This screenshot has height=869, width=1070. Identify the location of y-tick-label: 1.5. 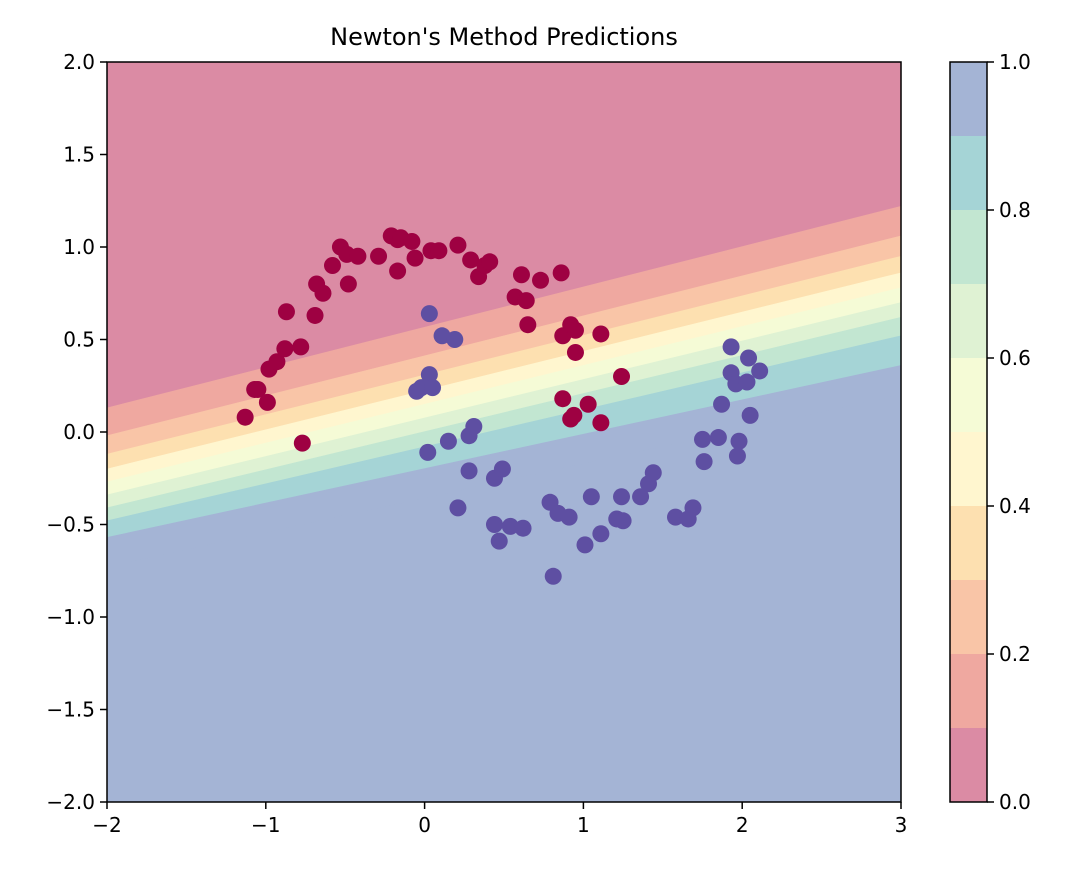
(79, 155).